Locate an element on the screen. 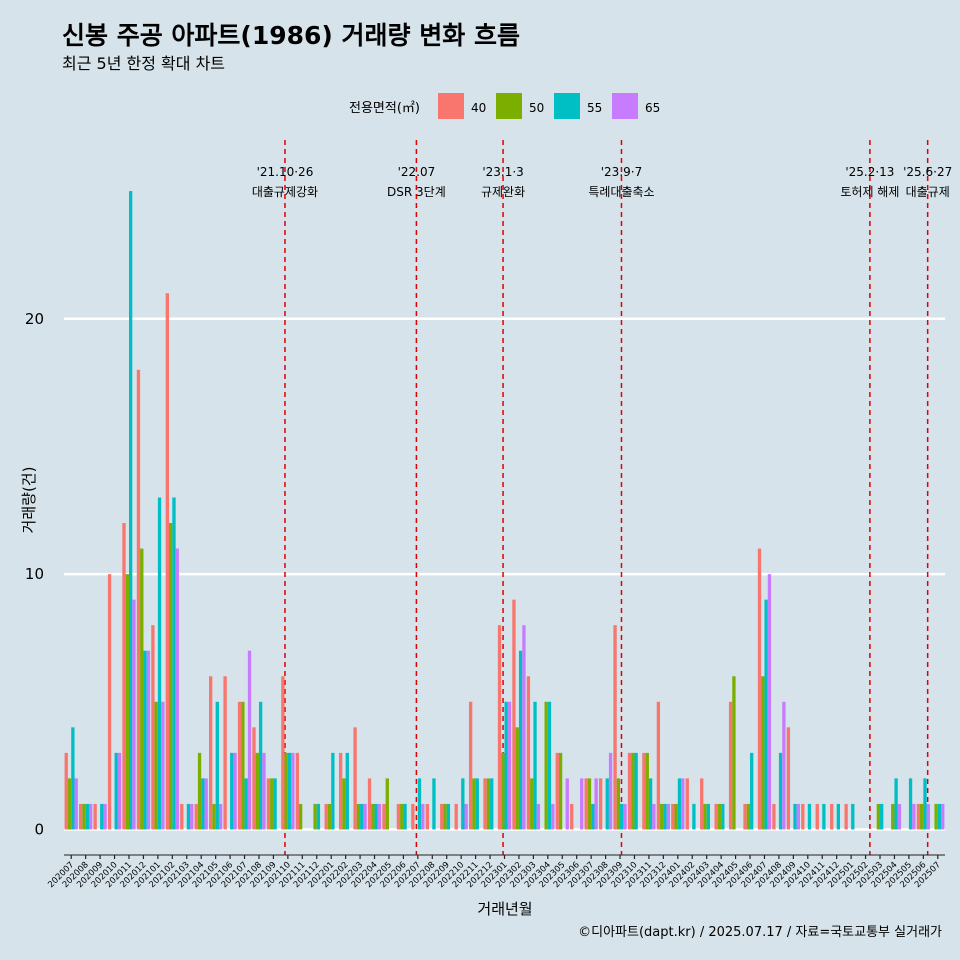  legend-label-50: 50 is located at coordinates (536, 108).